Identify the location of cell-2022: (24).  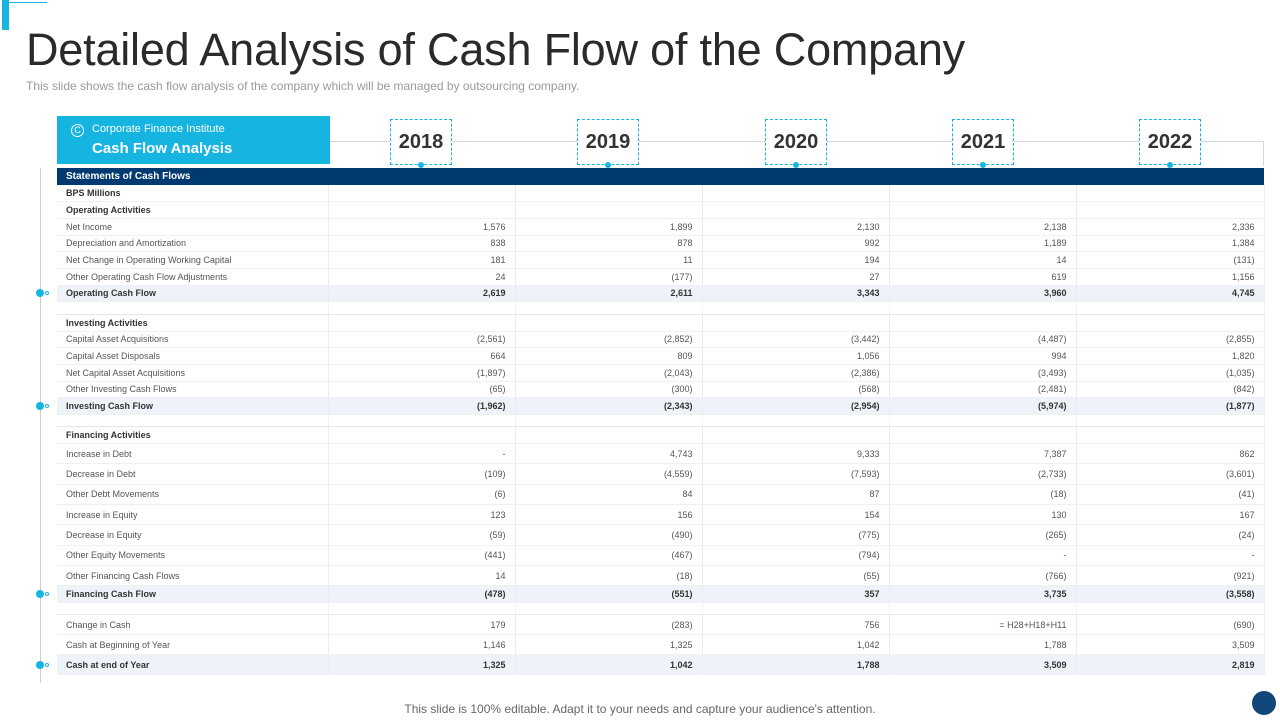
(1170, 535).